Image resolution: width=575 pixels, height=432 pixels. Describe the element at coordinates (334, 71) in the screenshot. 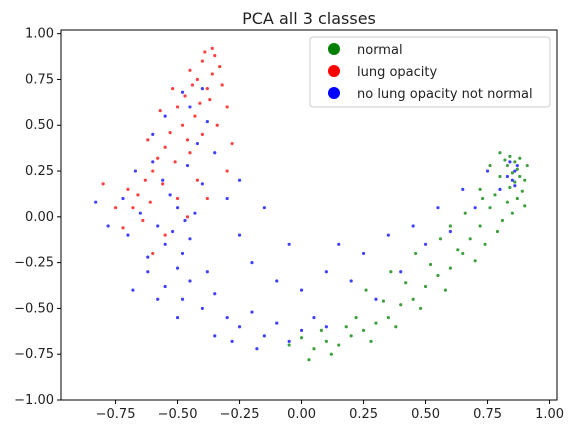

I see `legend-marker-lung-opacity` at that location.